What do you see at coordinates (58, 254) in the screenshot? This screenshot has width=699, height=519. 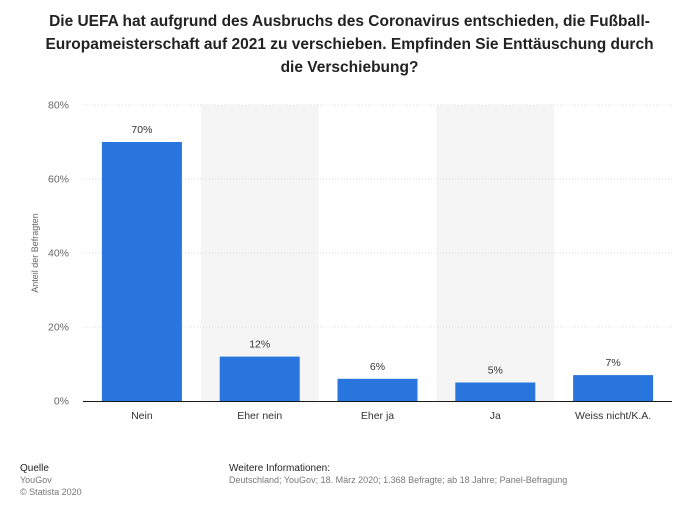 I see `y-tick-label: 40%` at bounding box center [58, 254].